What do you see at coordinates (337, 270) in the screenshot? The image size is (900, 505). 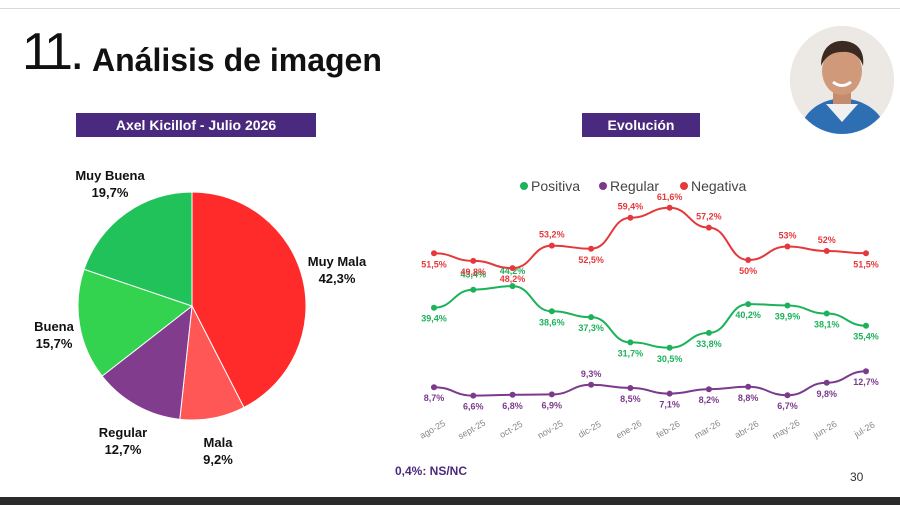 I see `pie-label-muy-mala: Muy Mala 42,3%` at bounding box center [337, 270].